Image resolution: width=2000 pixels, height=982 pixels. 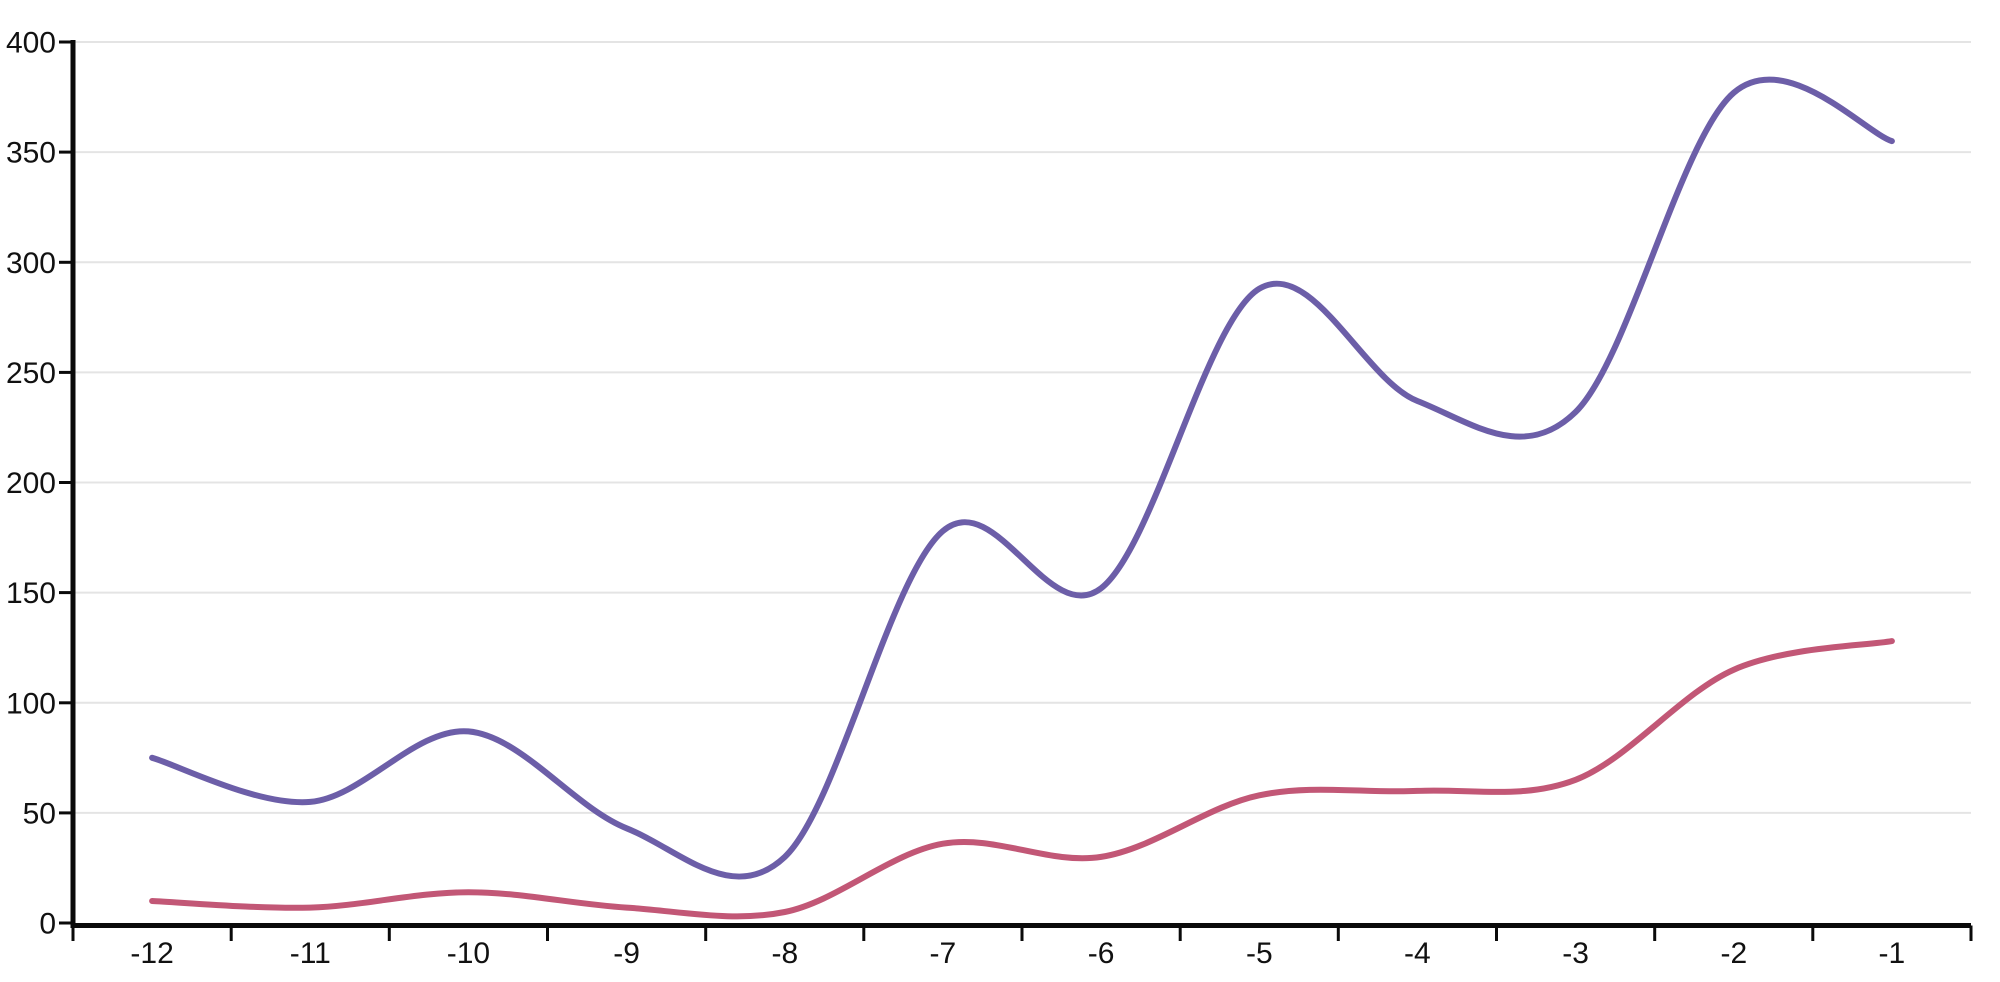 What do you see at coordinates (47, 924) in the screenshot?
I see `y-tick-label: 0` at bounding box center [47, 924].